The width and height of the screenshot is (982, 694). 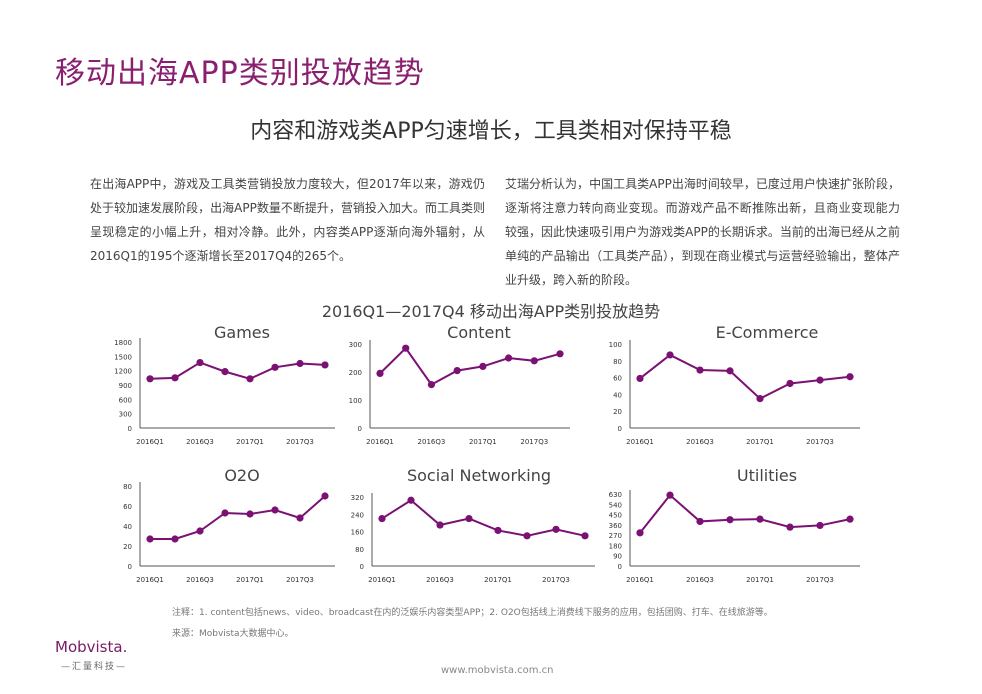 What do you see at coordinates (123, 343) in the screenshot?
I see `y-tick-label: 1800` at bounding box center [123, 343].